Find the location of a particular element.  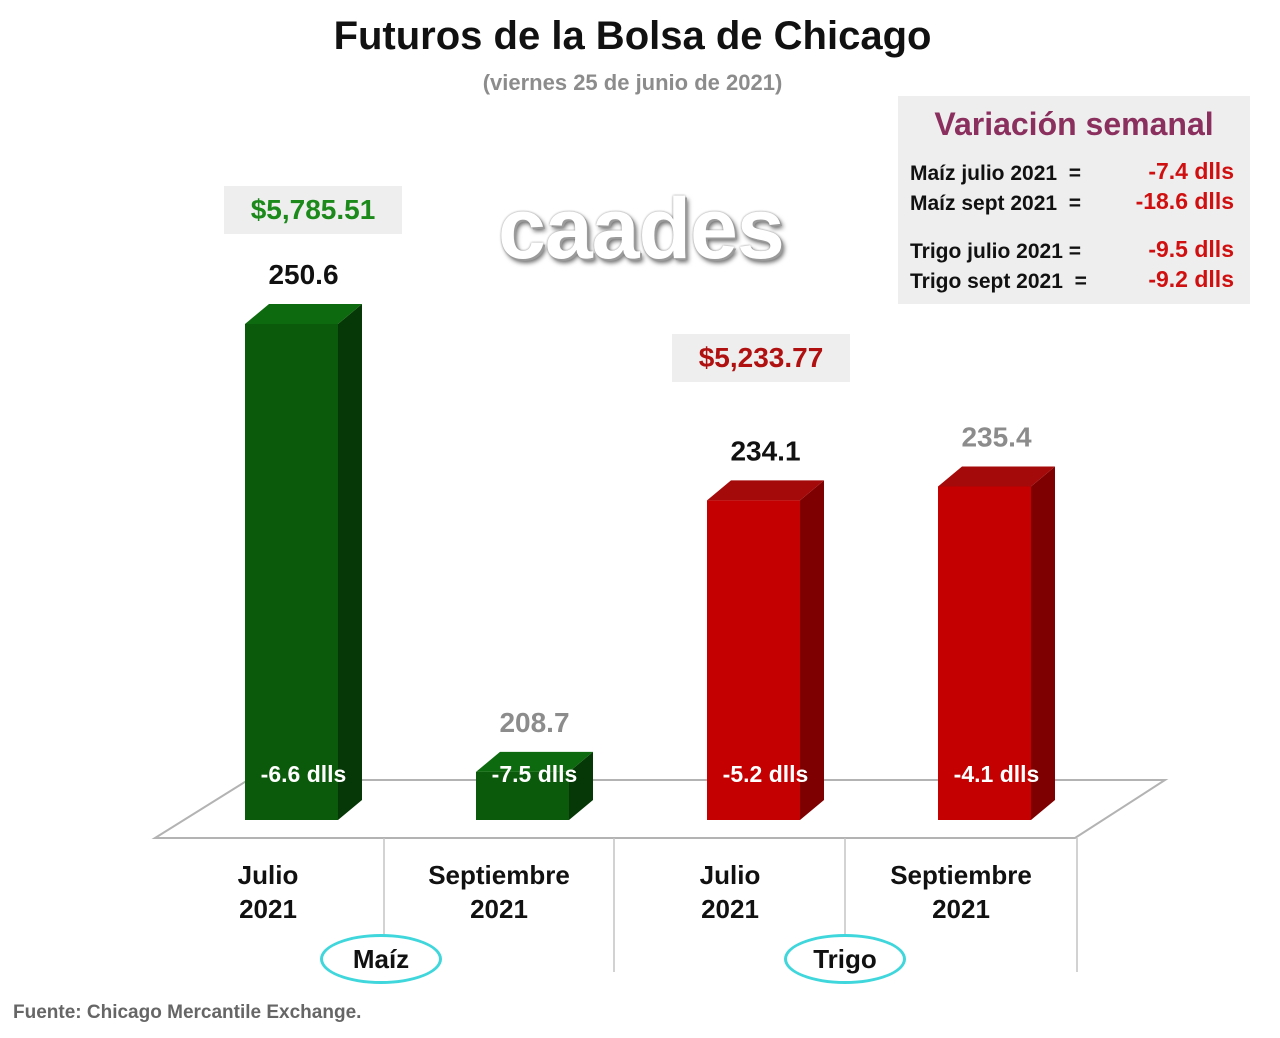

price-text: $5,785.51 is located at coordinates (313, 209).